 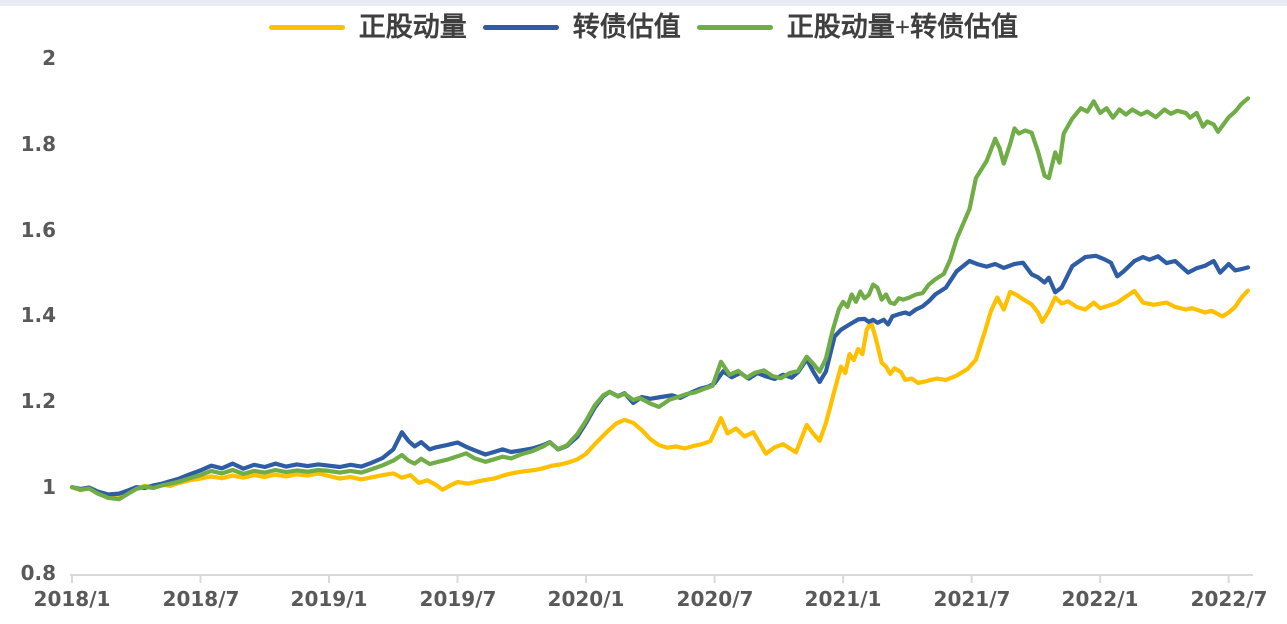 What do you see at coordinates (520, 27) in the screenshot?
I see `convertible-valuation-line-swatch` at bounding box center [520, 27].